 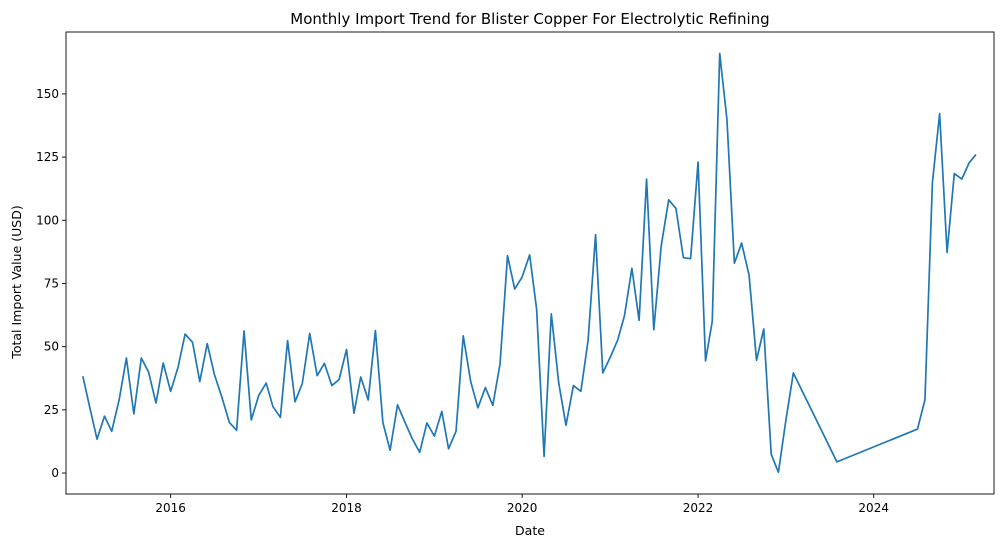 What do you see at coordinates (51, 410) in the screenshot?
I see `y-tick-label: 25` at bounding box center [51, 410].